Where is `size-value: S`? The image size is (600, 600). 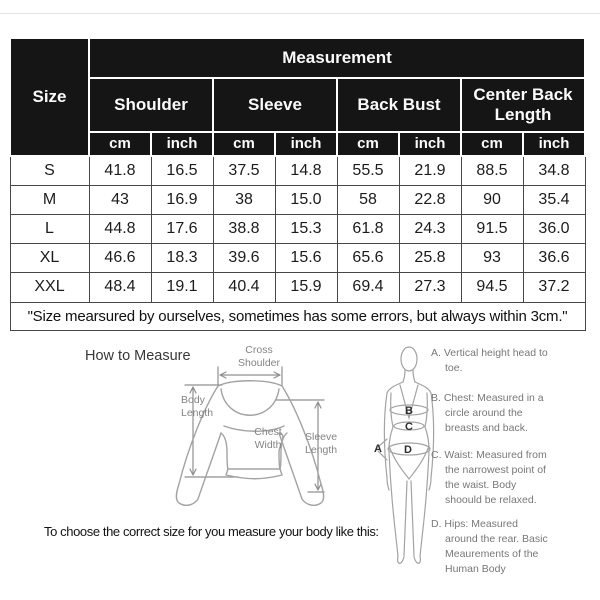 size-value: S is located at coordinates (49, 170).